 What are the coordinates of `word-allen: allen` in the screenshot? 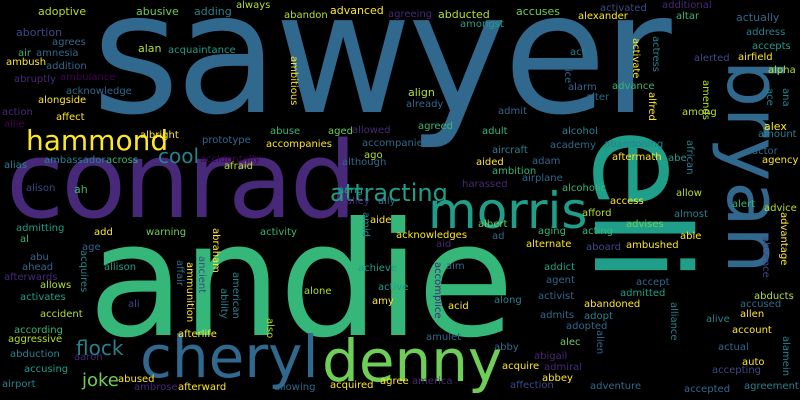 It's located at (752, 314).